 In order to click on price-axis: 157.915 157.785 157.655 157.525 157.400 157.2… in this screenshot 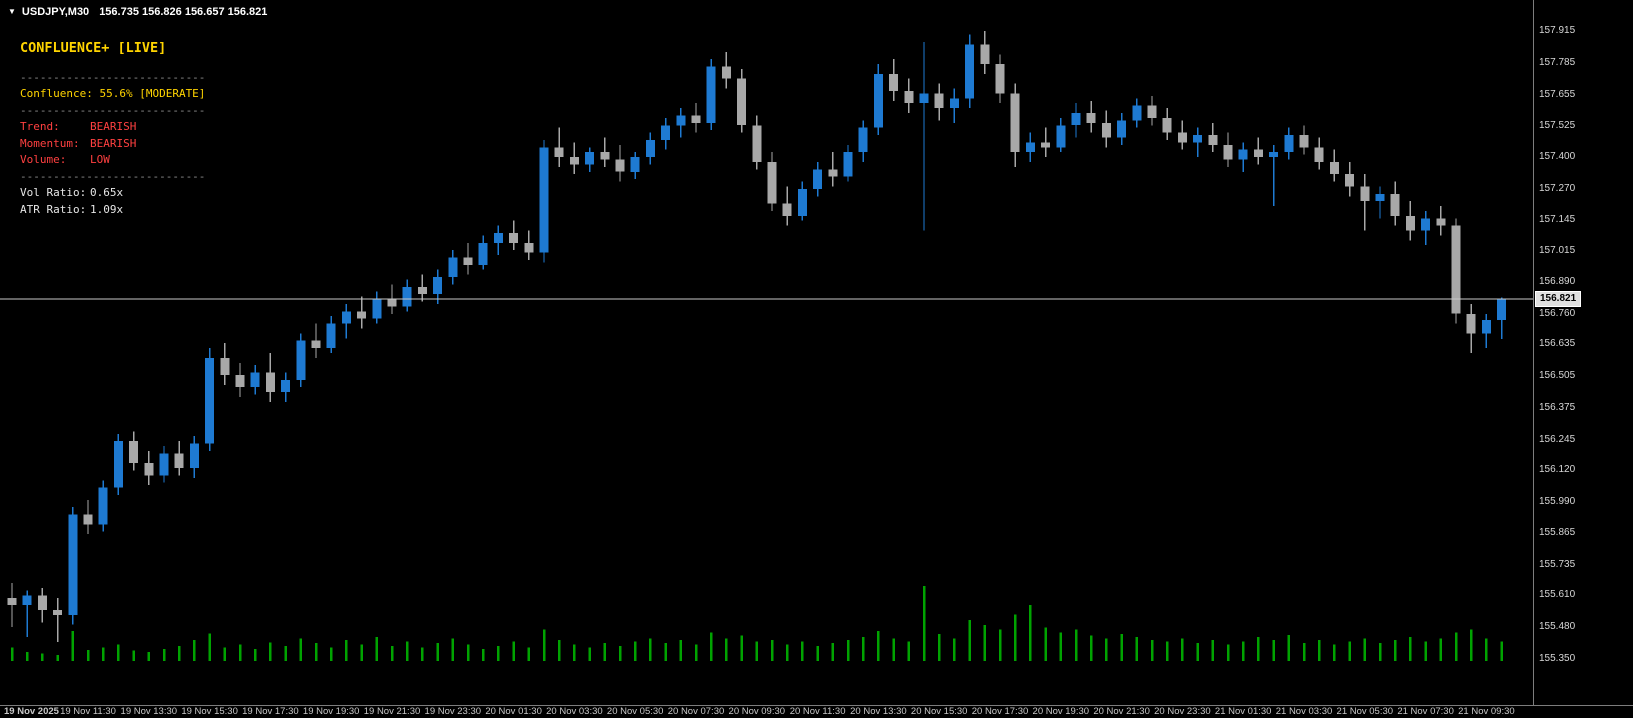, I will do `click(1583, 352)`.